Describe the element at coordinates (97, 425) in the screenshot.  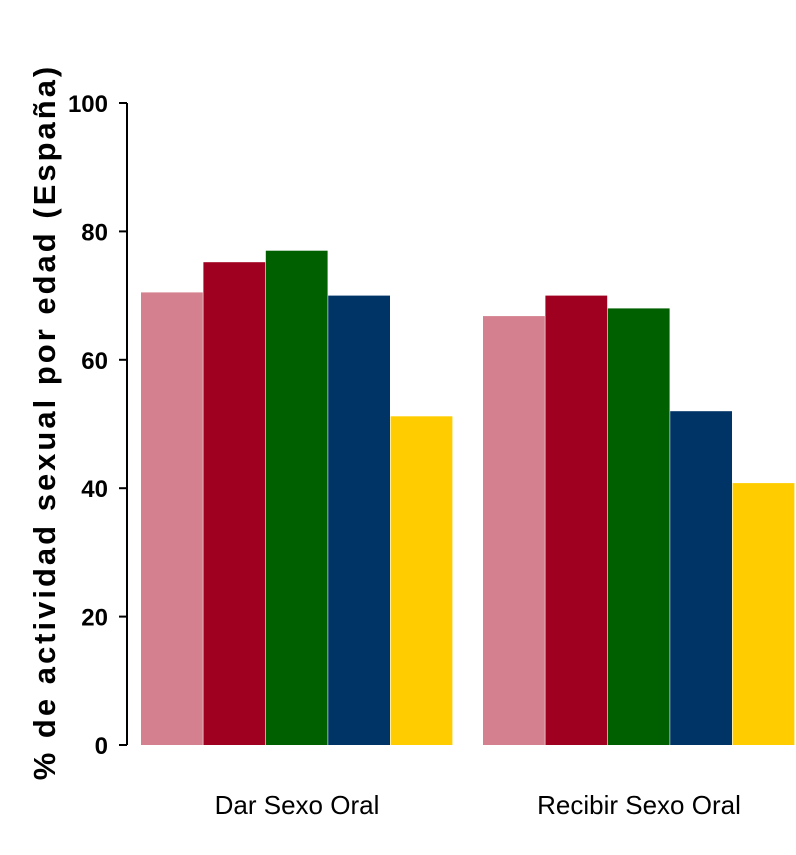
I see `y-axis-ticks: 0 20 40 60 80 100` at that location.